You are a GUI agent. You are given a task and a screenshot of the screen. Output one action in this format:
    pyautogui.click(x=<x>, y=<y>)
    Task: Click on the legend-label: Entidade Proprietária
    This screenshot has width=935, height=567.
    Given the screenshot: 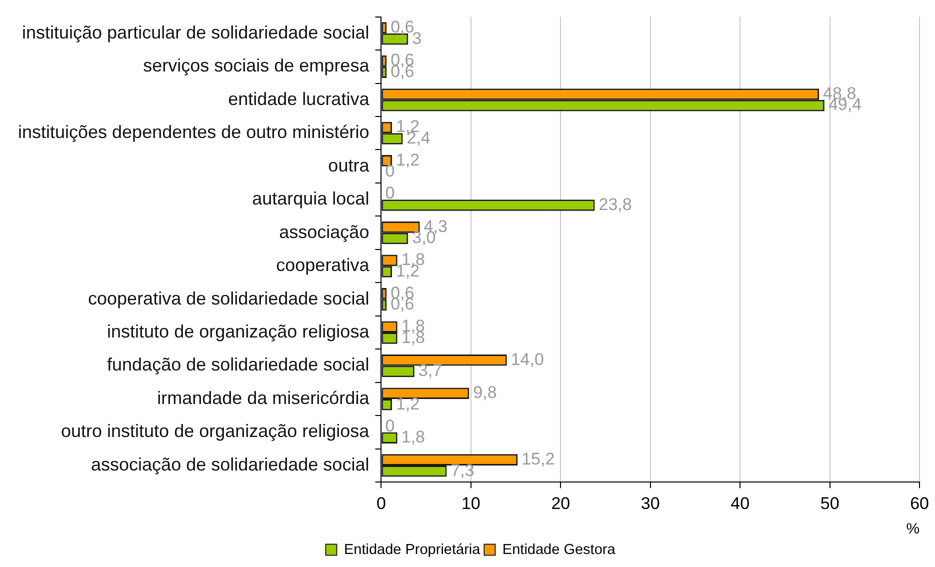 What is the action you would take?
    pyautogui.click(x=413, y=550)
    